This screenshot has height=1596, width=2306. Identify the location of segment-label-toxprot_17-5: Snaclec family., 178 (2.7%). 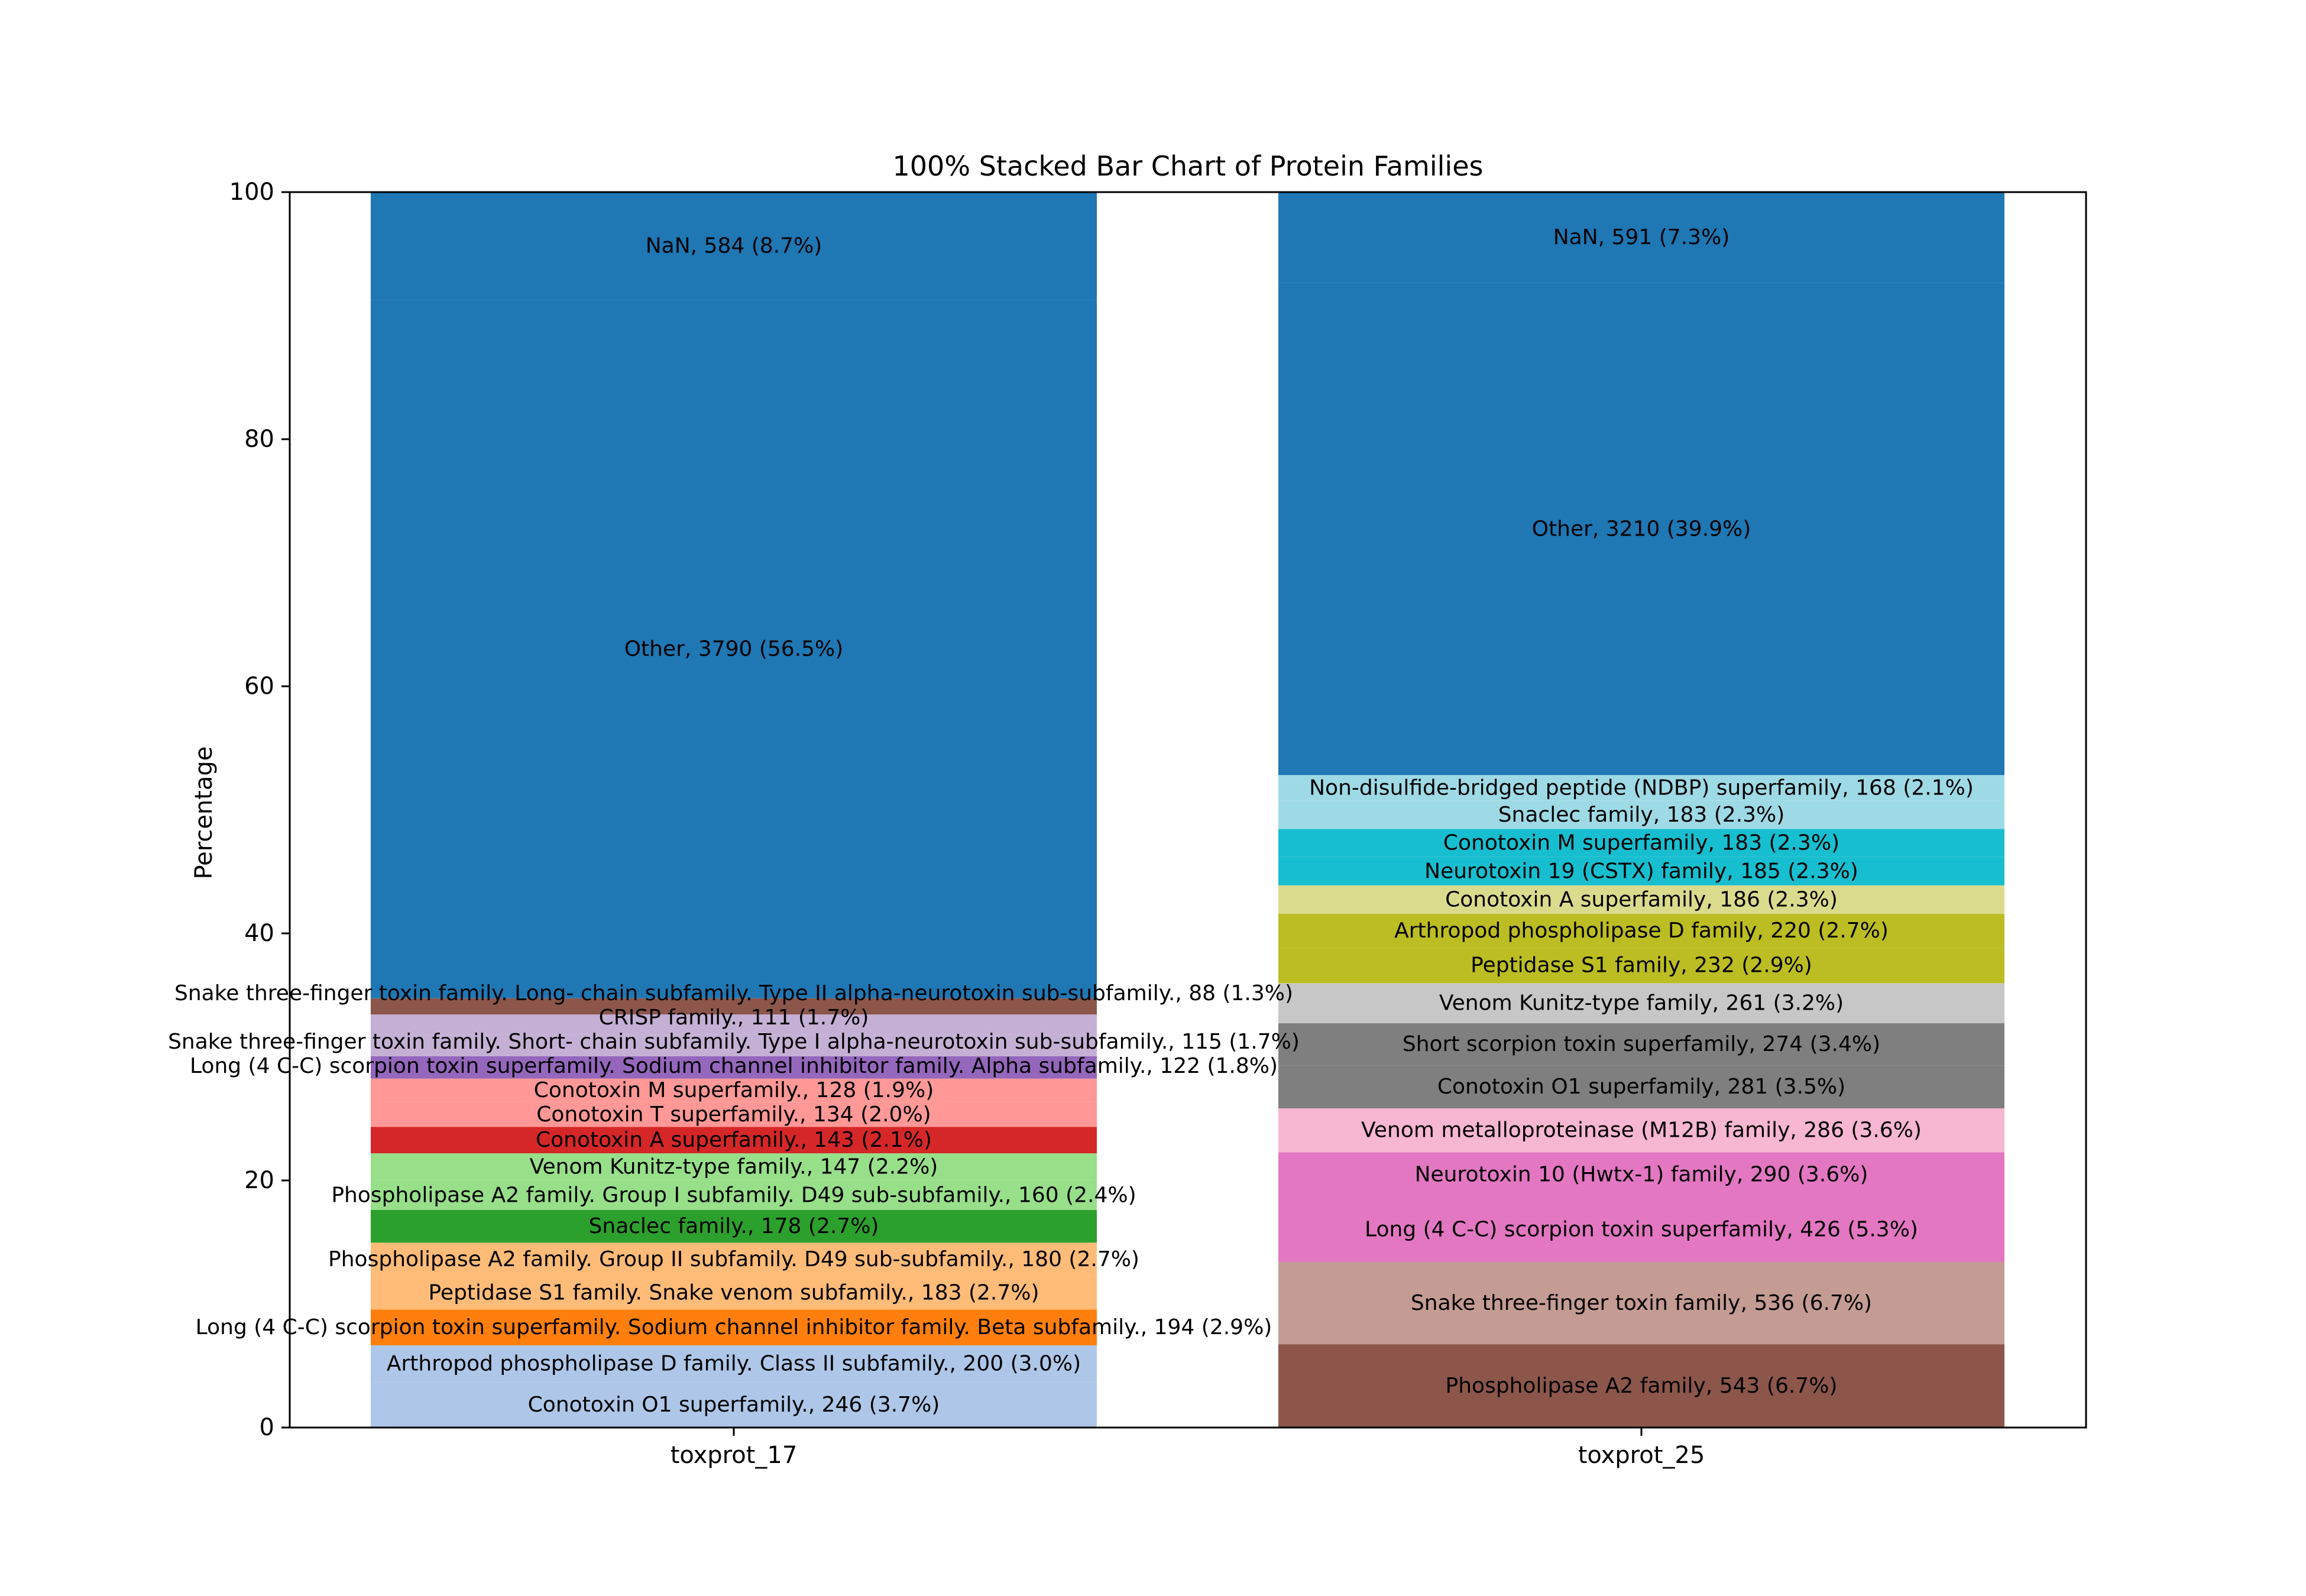
(734, 1226).